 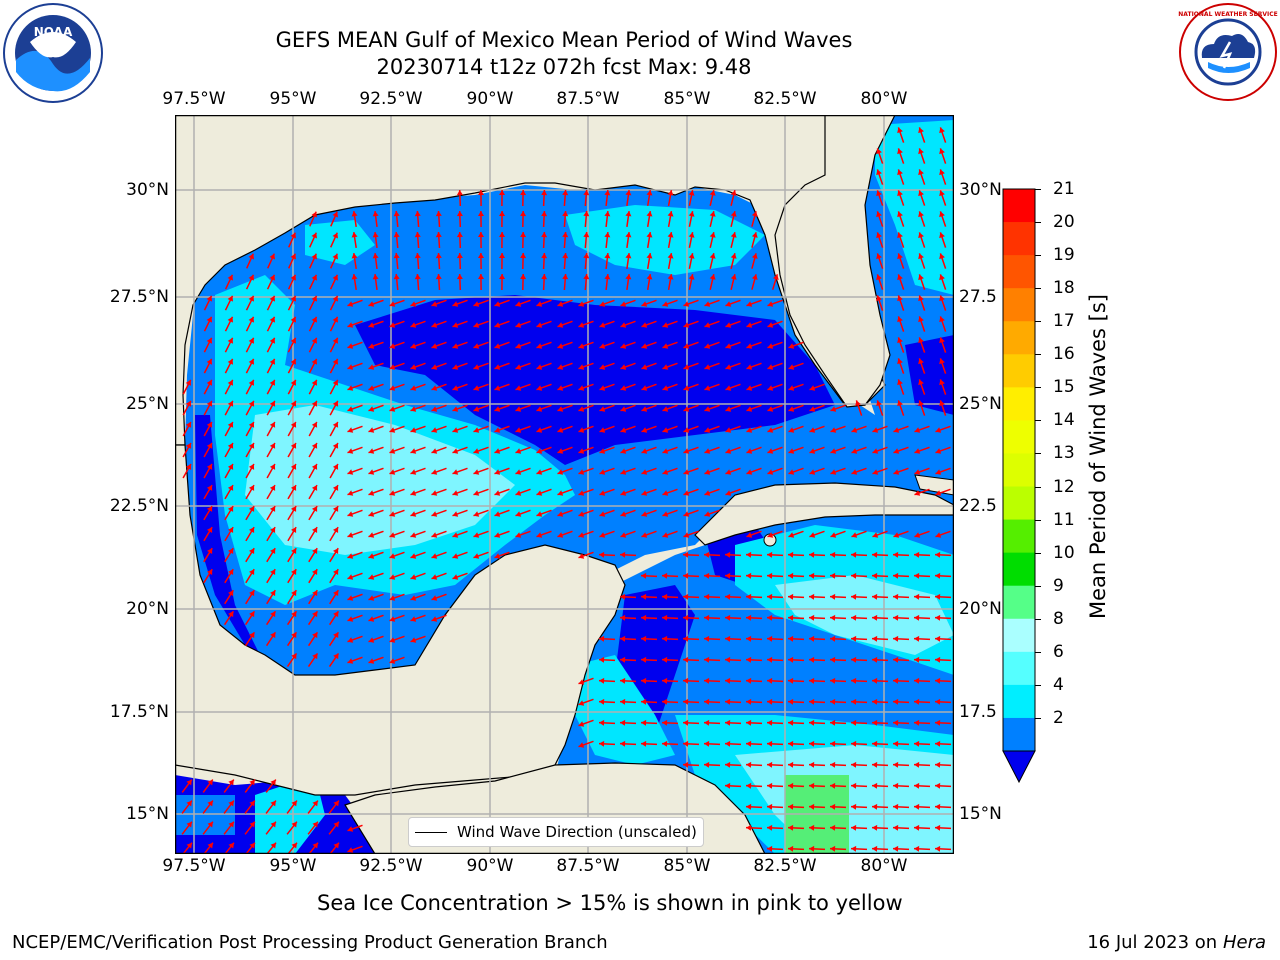 What do you see at coordinates (884, 866) in the screenshot?
I see `lon-tick-bottom: 80°W` at bounding box center [884, 866].